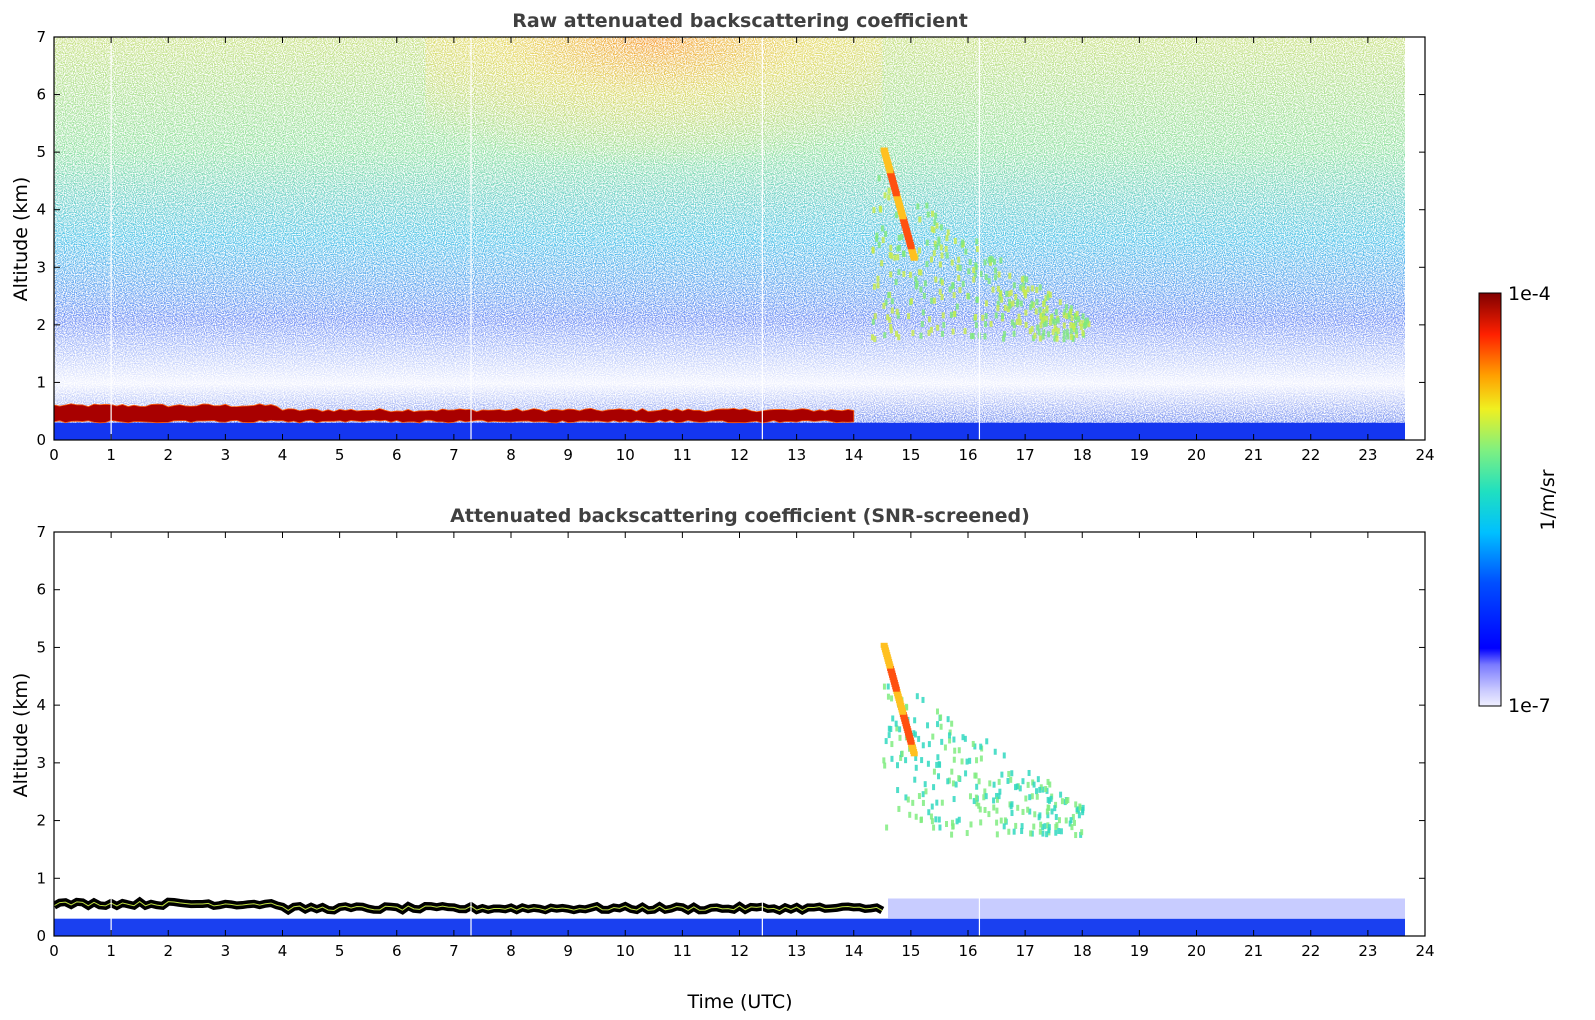 This screenshot has height=1020, width=1595. I want to click on x-tick-label: 12, so click(739, 951).